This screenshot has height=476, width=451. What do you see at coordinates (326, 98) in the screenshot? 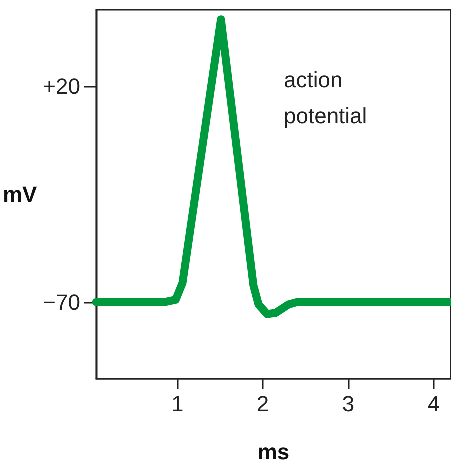
I see `annotation: action potential` at bounding box center [326, 98].